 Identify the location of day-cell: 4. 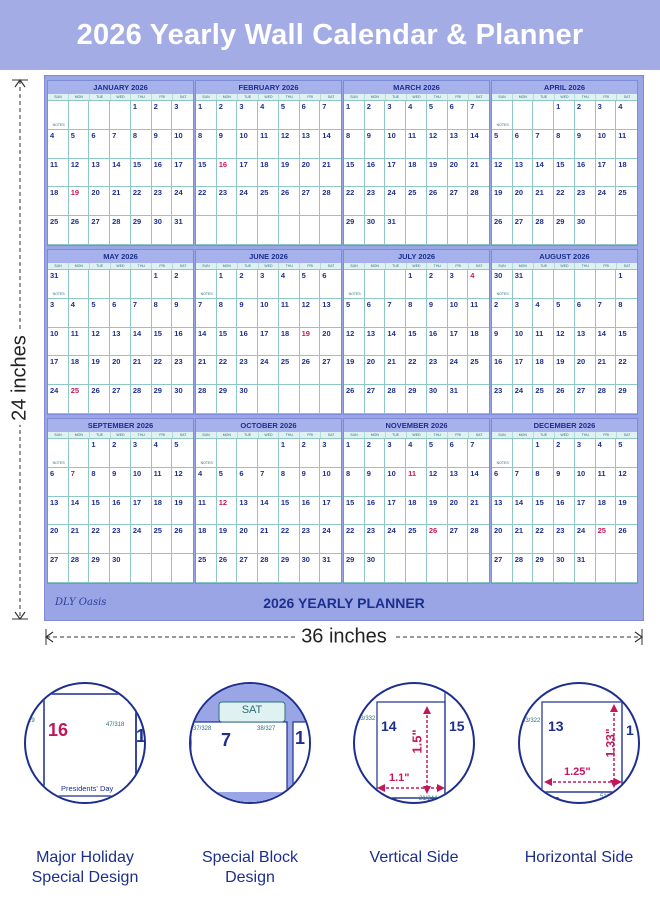
(478, 284).